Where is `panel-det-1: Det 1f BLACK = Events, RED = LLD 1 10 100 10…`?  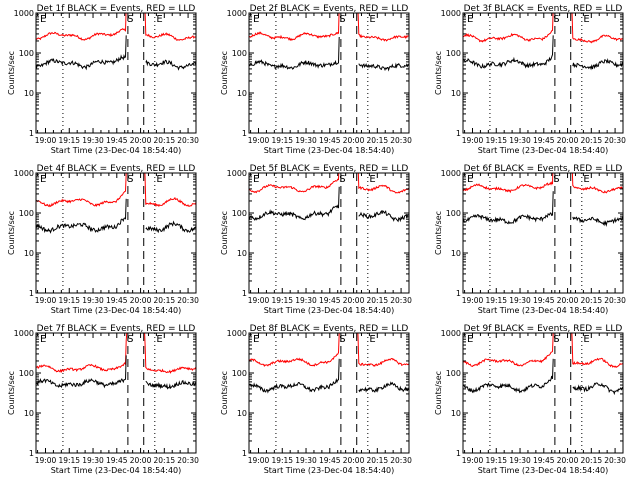
panel-det-1: Det 1f BLACK = Events, RED = LLD 1 10 100 10… is located at coordinates (103, 79).